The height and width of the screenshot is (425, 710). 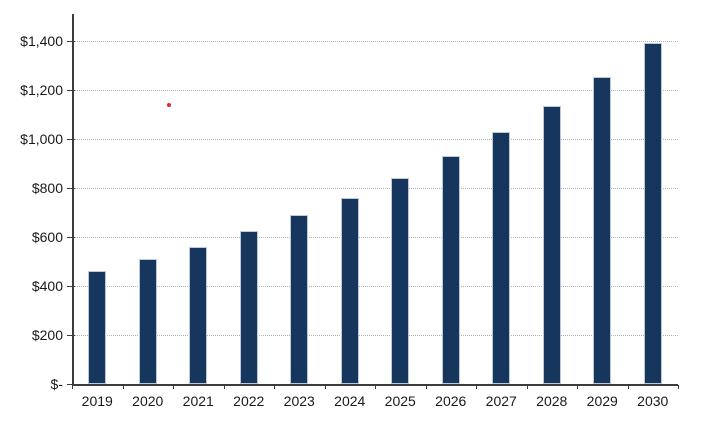 What do you see at coordinates (551, 244) in the screenshot?
I see `bar-2028` at bounding box center [551, 244].